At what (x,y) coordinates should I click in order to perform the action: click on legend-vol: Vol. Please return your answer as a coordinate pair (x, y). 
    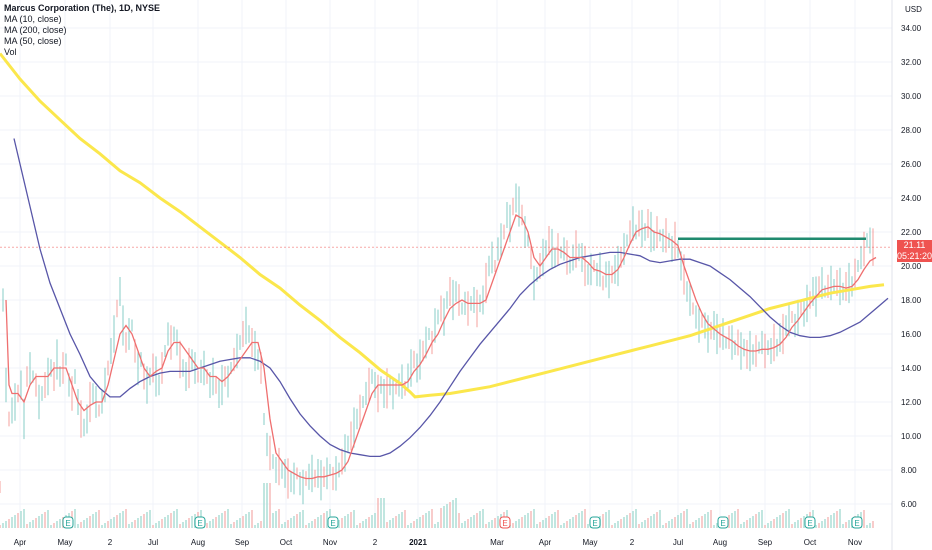
    Looking at the image, I should click on (10, 52).